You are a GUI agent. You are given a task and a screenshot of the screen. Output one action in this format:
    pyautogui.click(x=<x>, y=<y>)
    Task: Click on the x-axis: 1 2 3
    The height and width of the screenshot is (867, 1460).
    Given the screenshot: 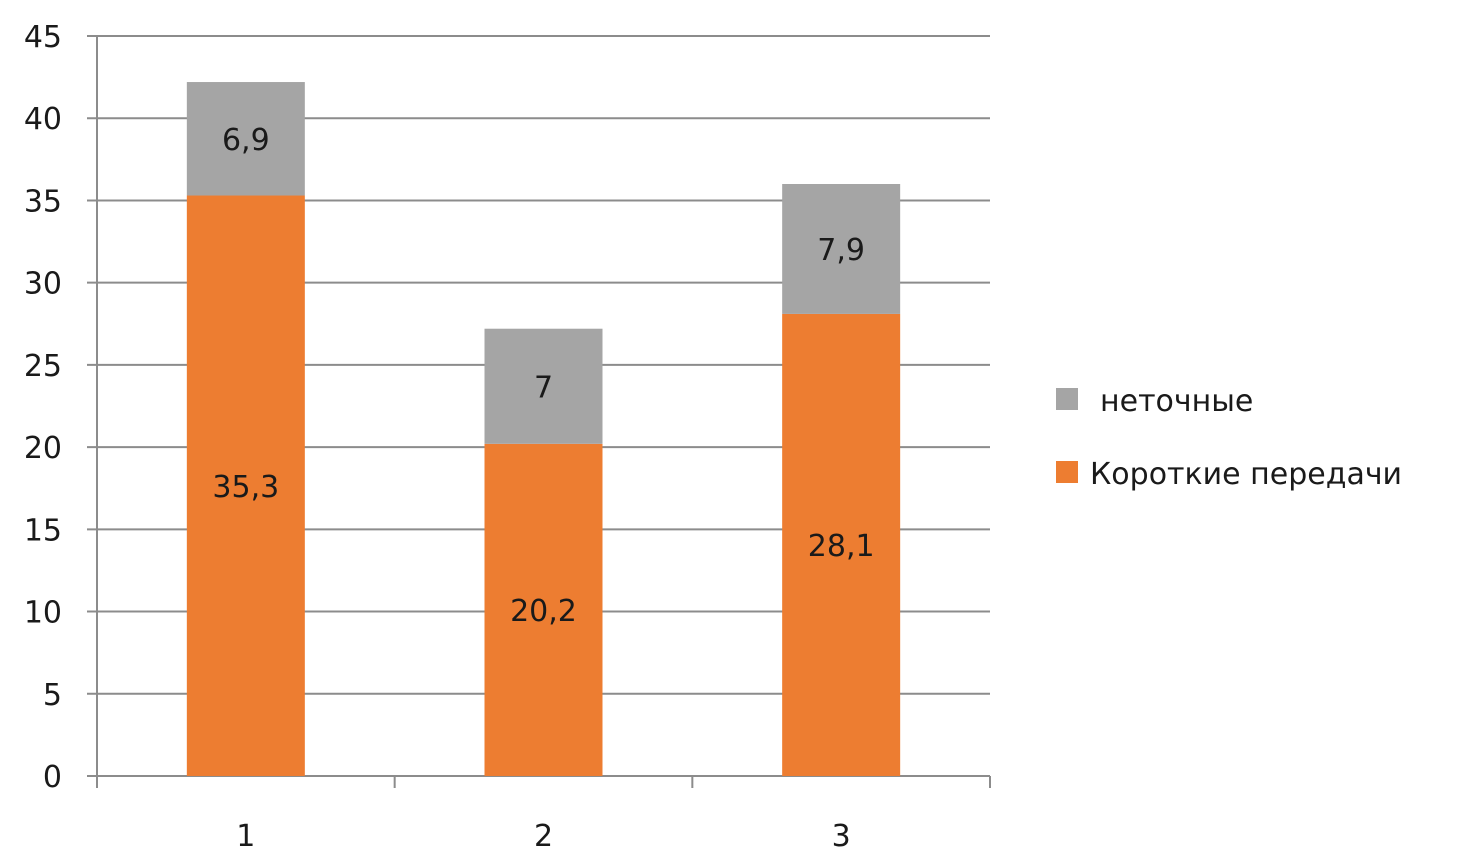 What is the action you would take?
    pyautogui.click(x=539, y=814)
    